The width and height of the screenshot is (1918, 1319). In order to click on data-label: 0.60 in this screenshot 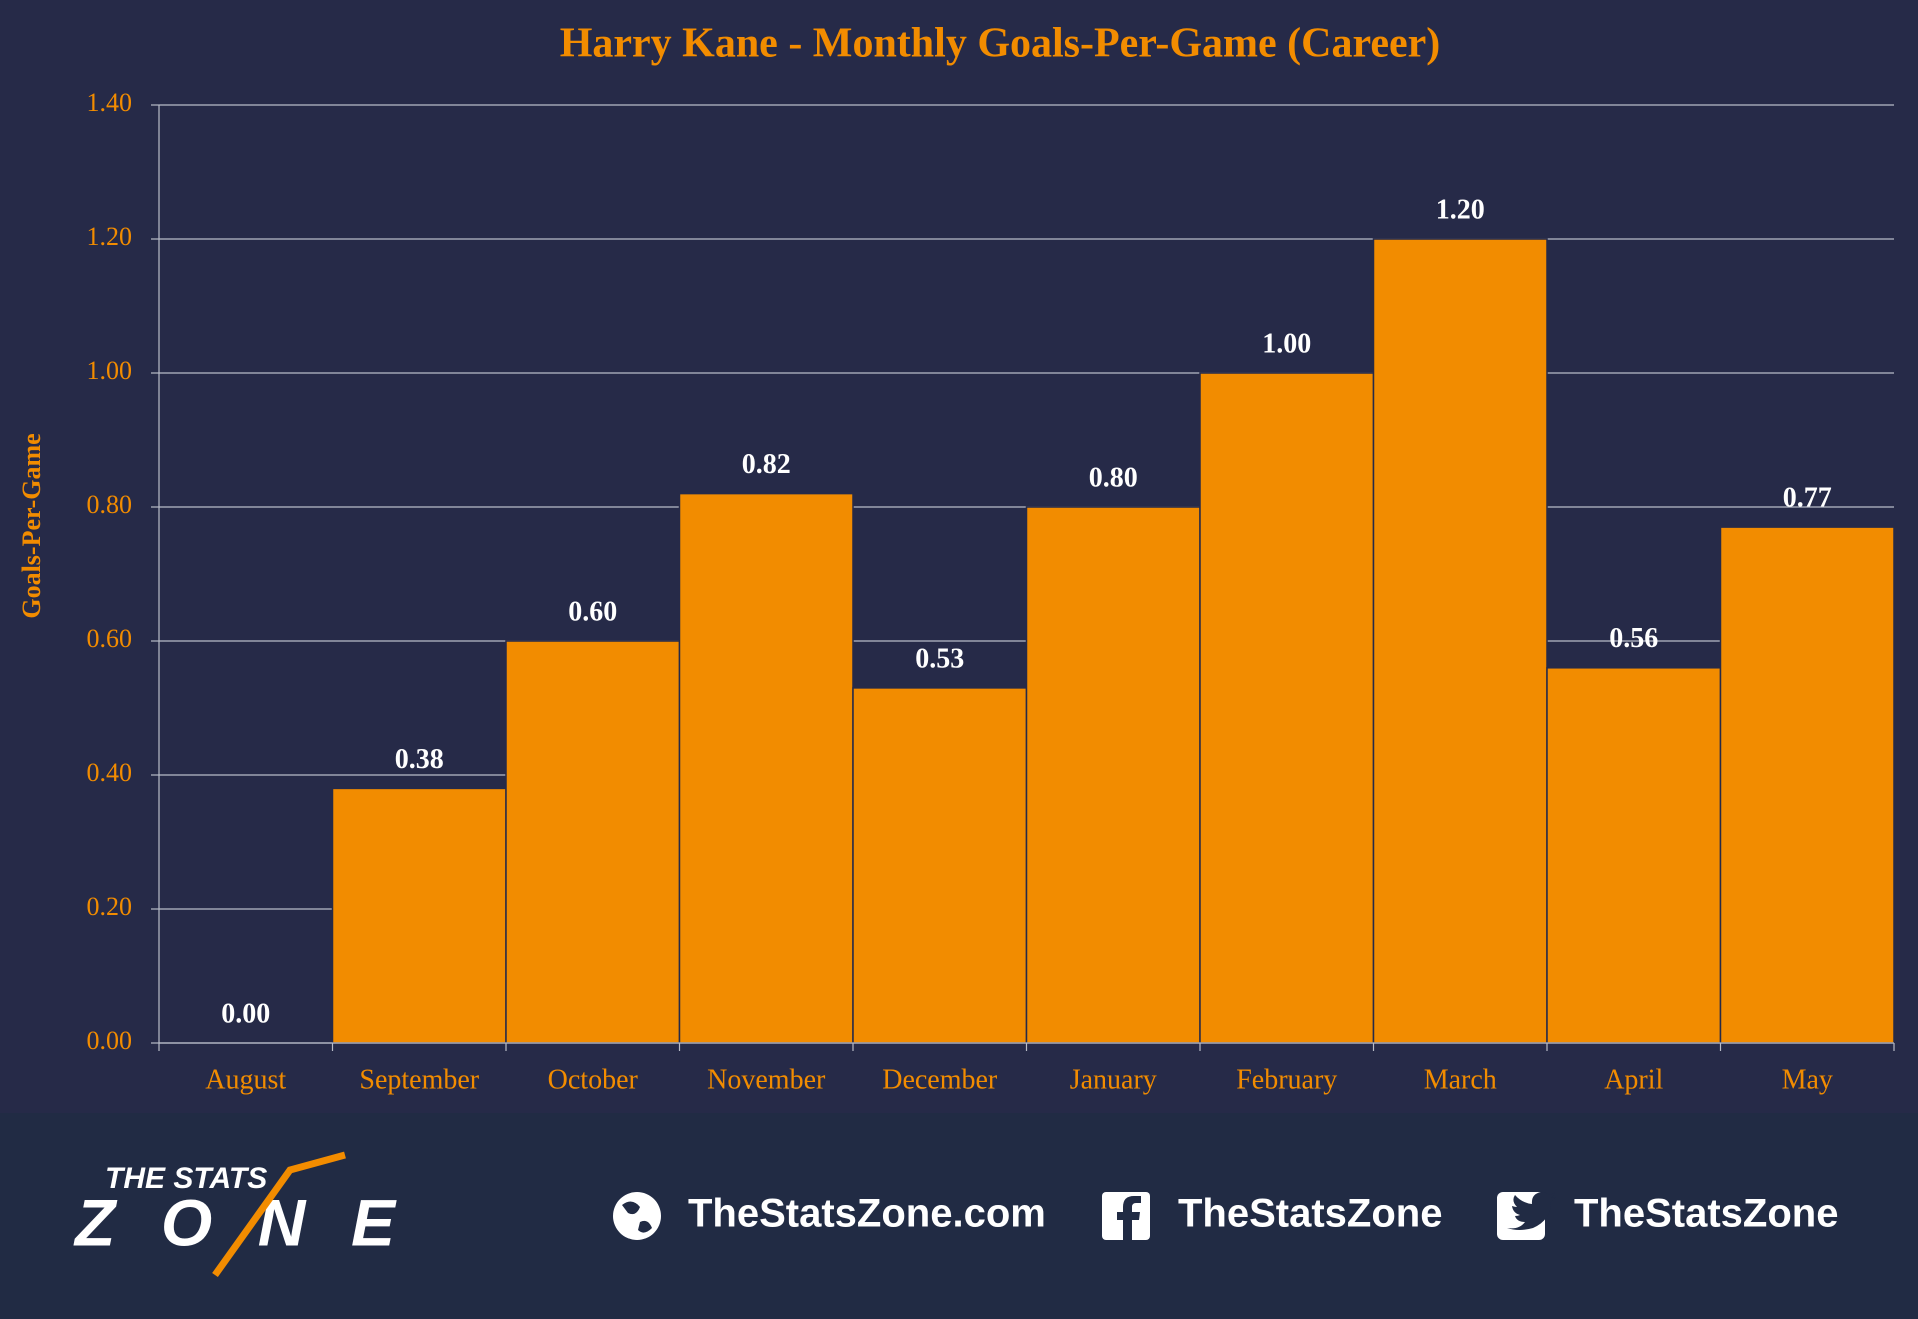, I will do `click(592, 611)`.